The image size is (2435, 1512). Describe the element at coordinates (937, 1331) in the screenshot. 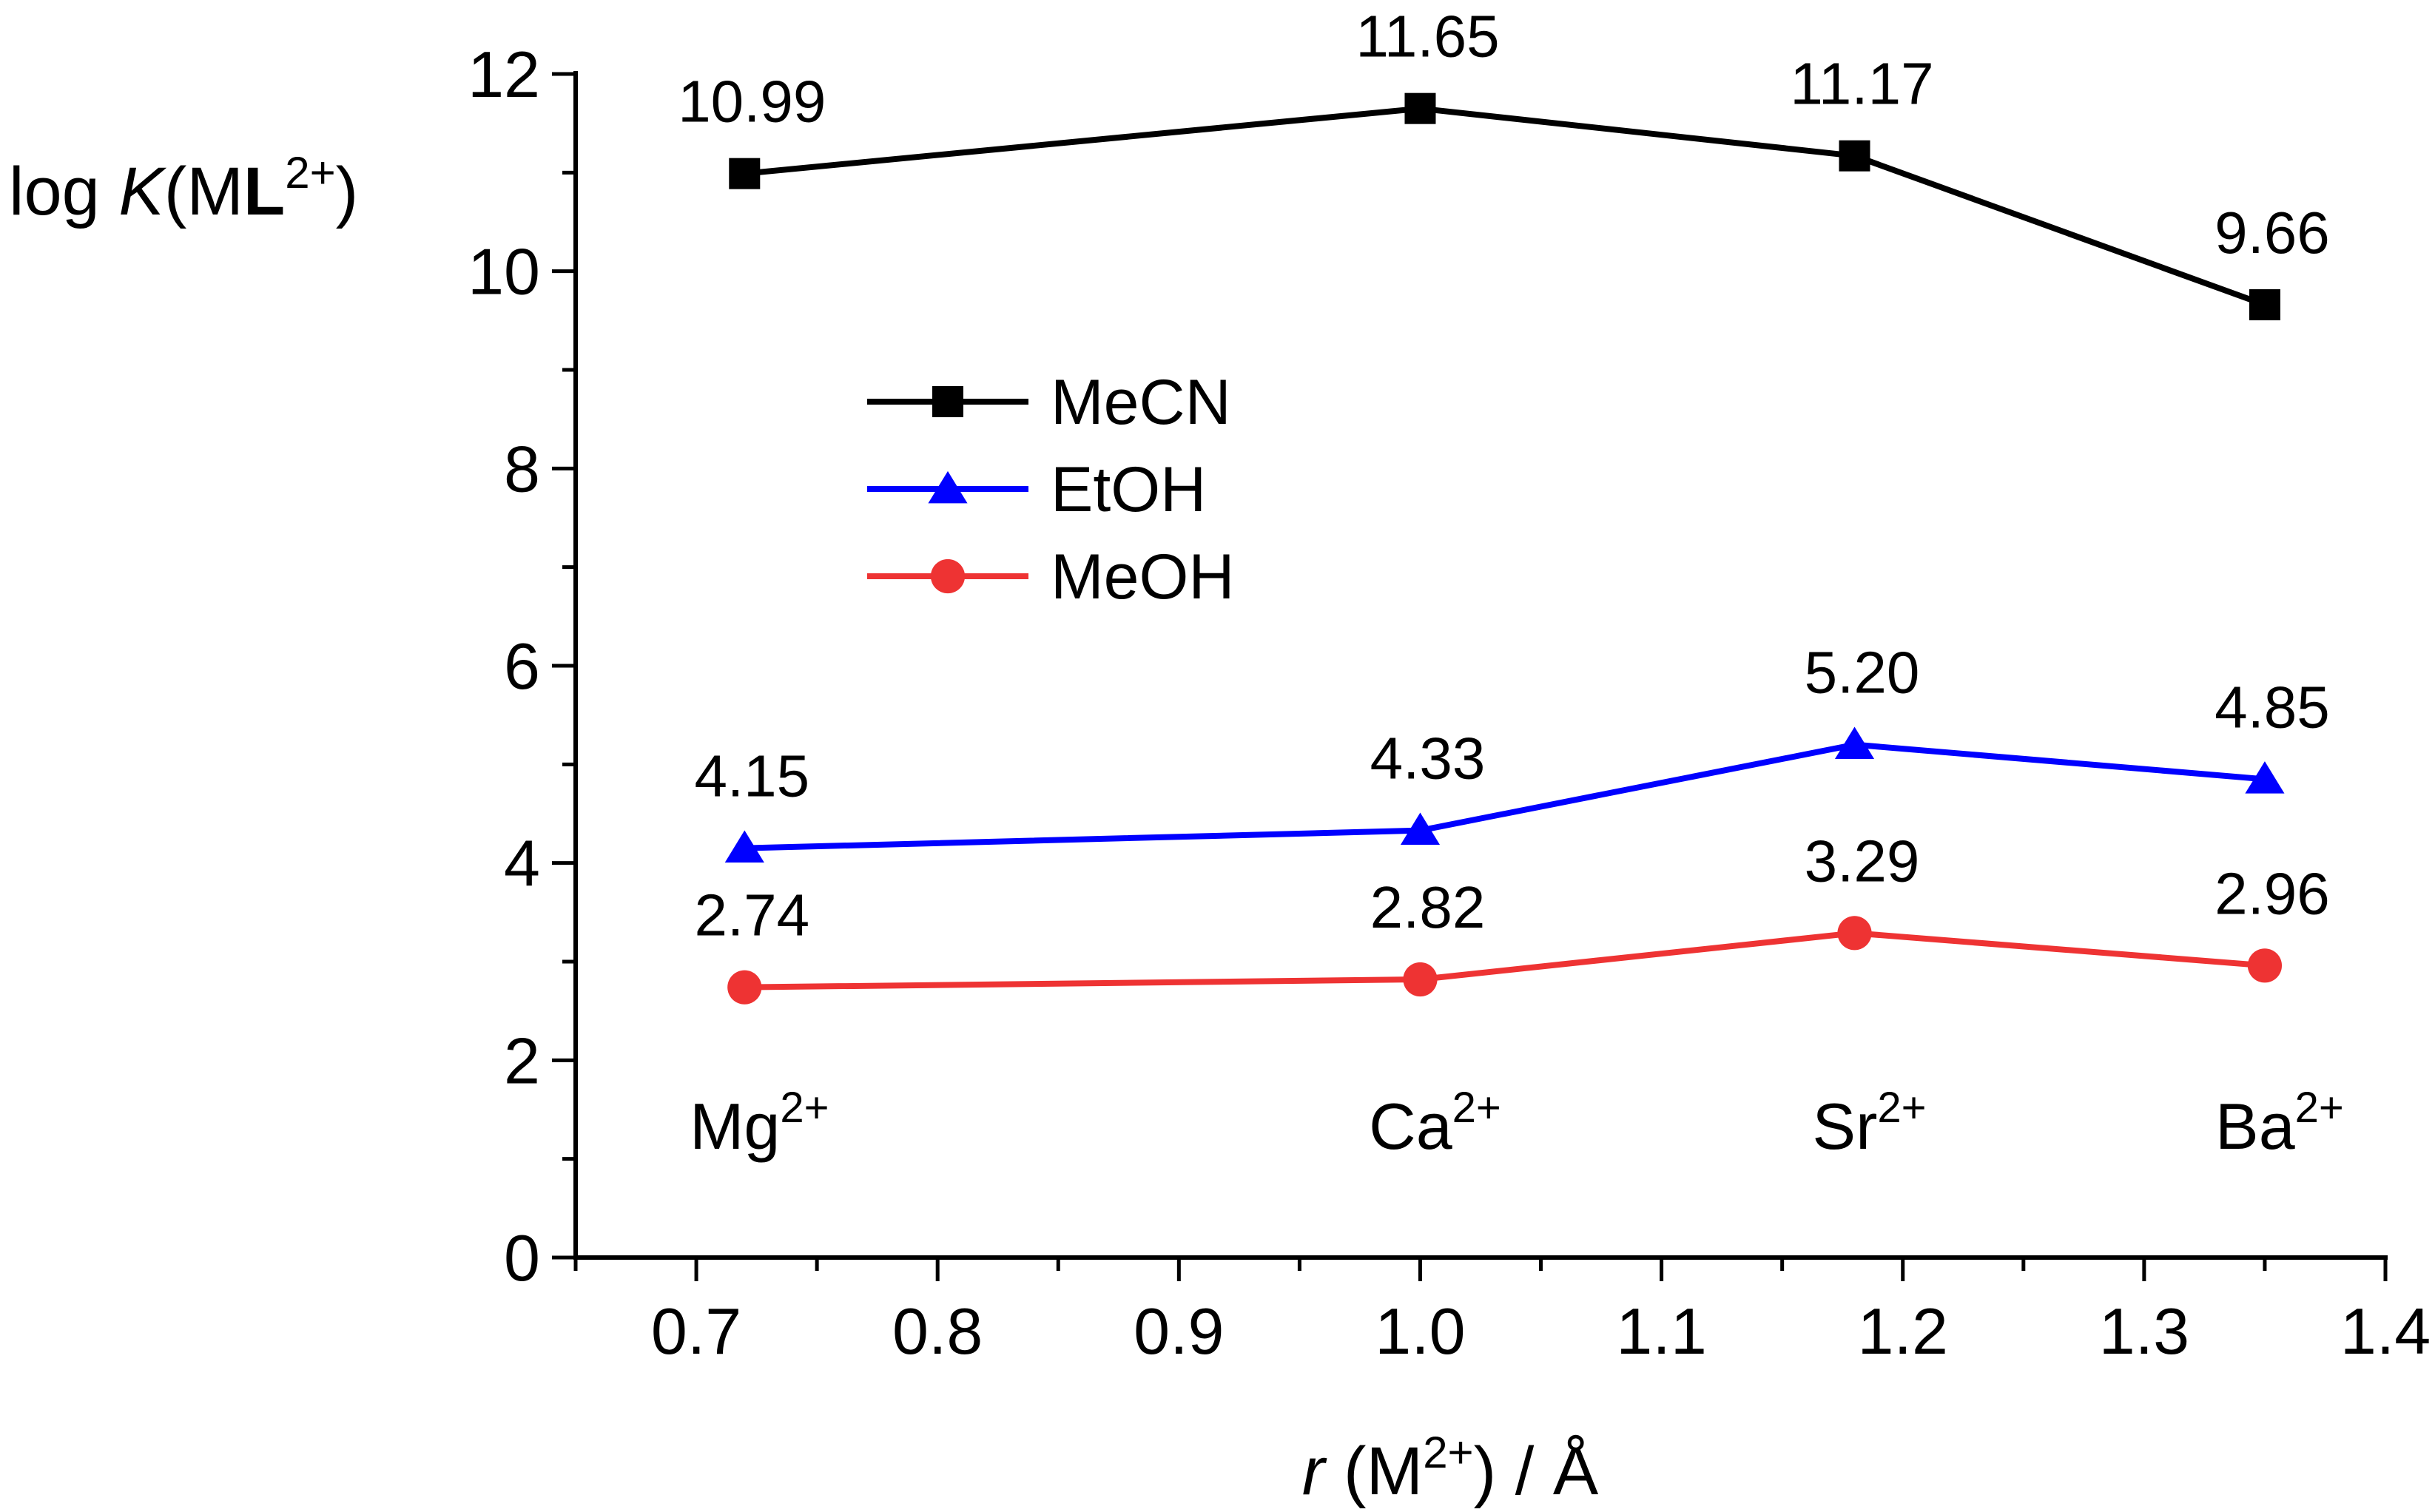

I see `x-tick-label: 0.8` at that location.